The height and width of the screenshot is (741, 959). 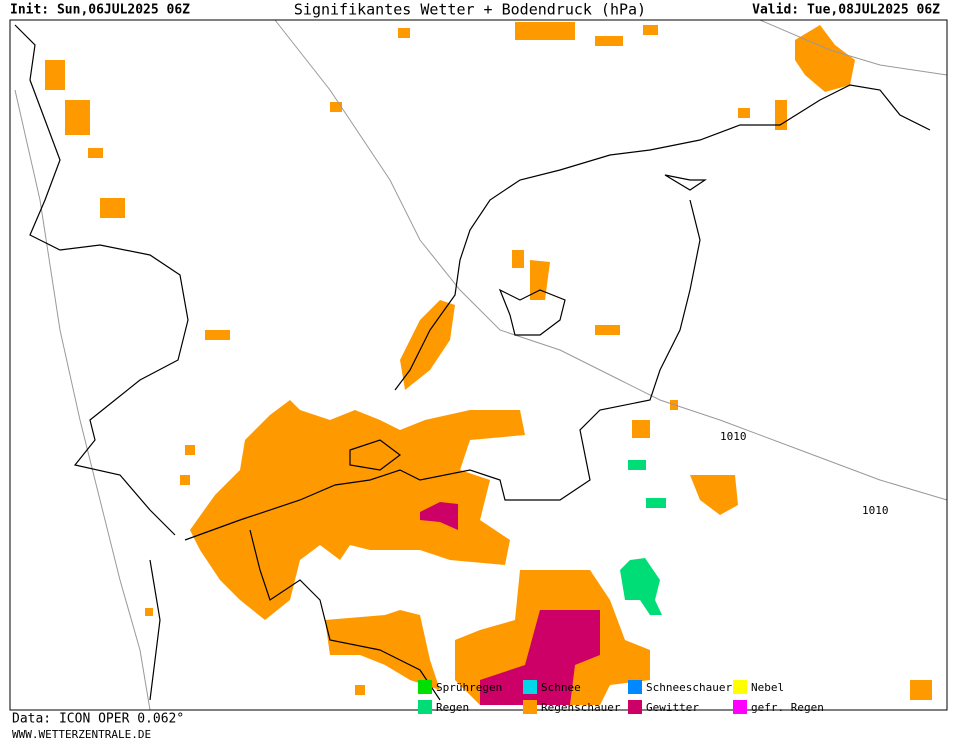 What do you see at coordinates (685, 182) in the screenshot?
I see `estuary` at bounding box center [685, 182].